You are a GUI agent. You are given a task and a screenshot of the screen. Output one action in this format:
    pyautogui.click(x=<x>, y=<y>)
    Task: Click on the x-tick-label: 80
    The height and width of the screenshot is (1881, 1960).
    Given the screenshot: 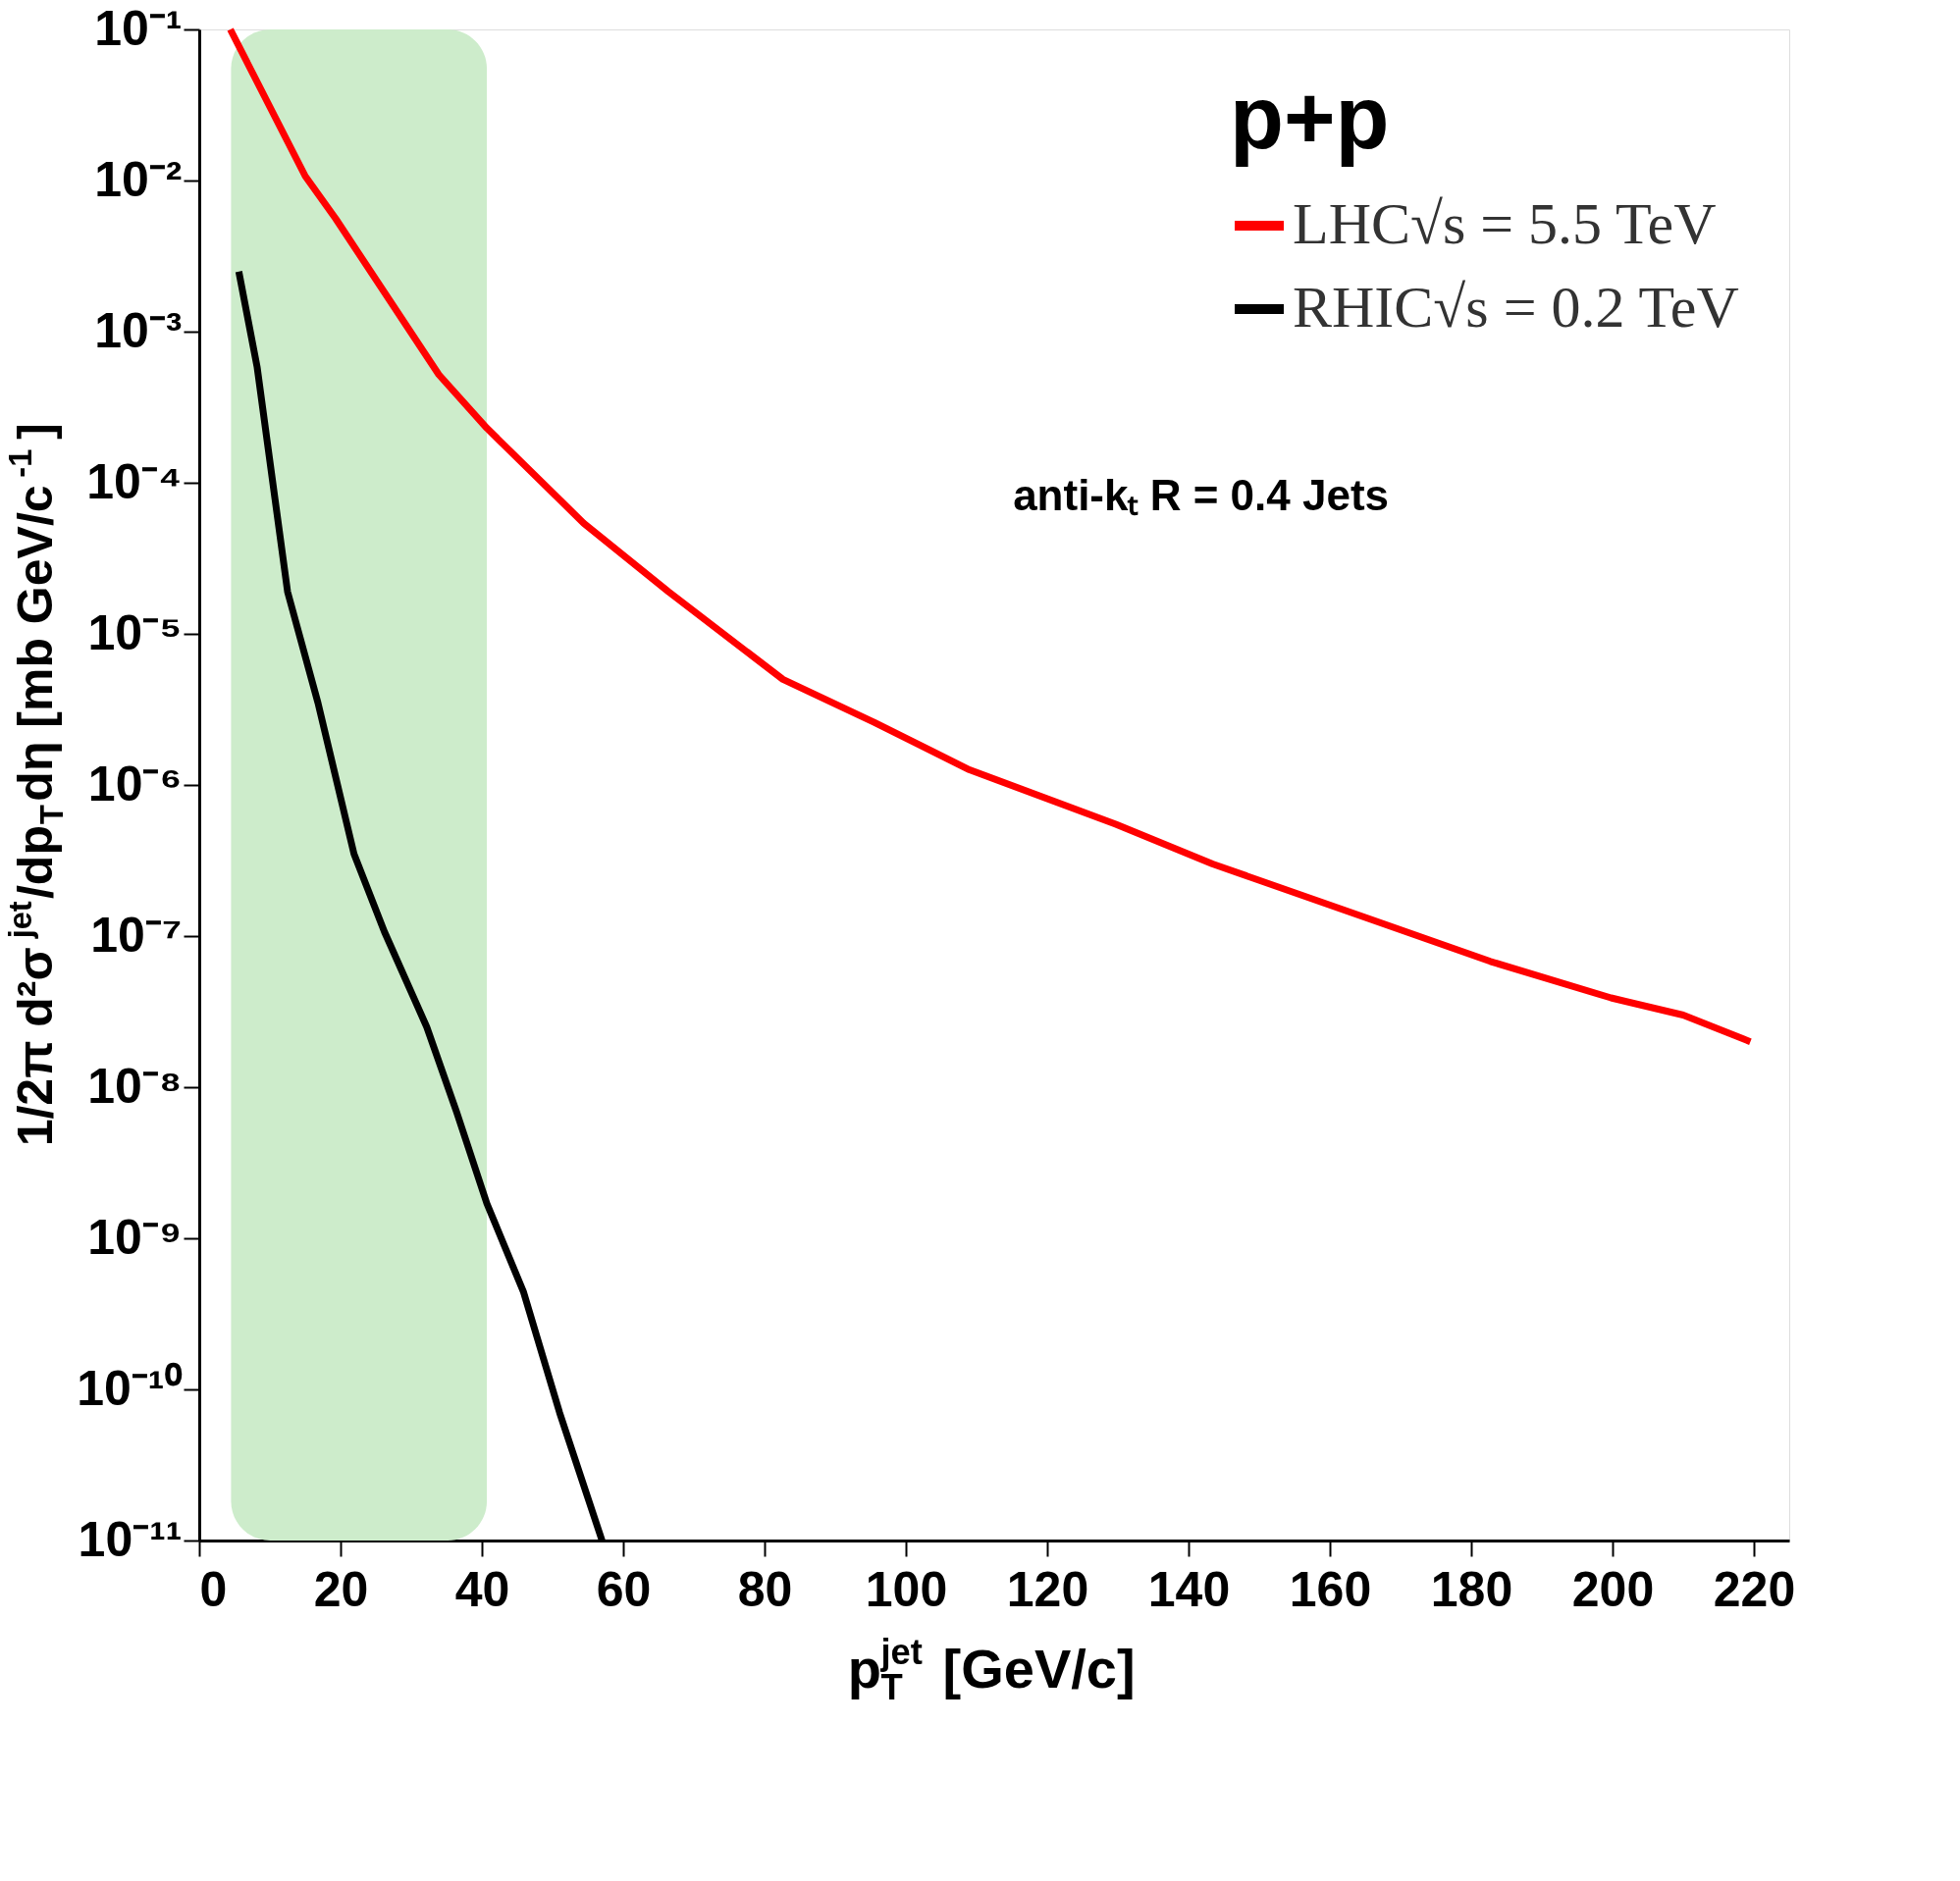 What is the action you would take?
    pyautogui.click(x=765, y=1589)
    